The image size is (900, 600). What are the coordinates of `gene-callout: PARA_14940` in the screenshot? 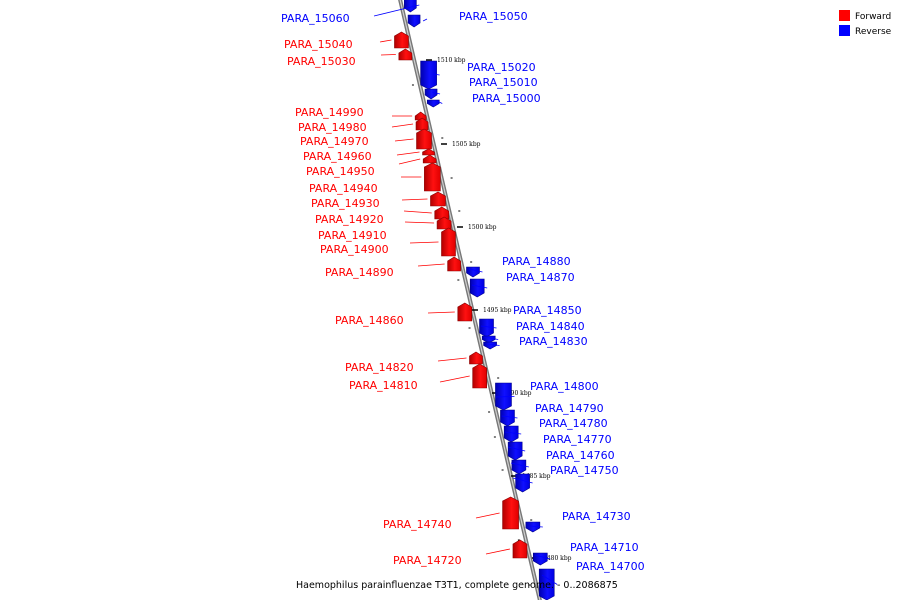 It's located at (365, 185).